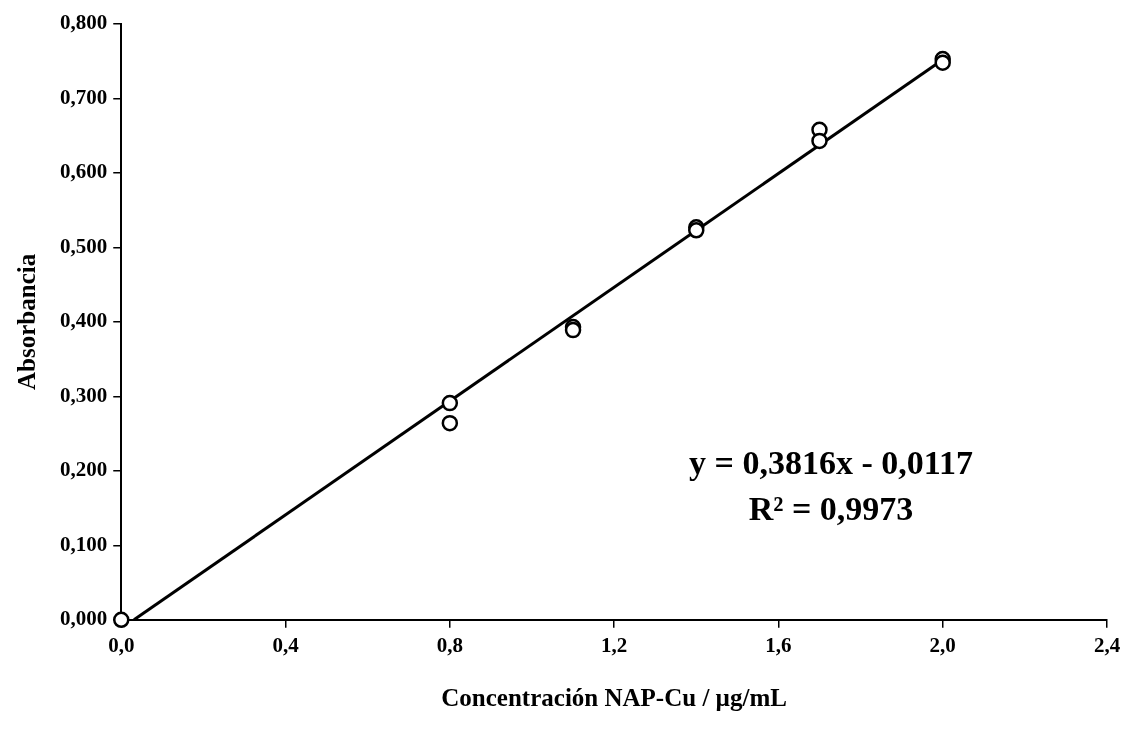 The width and height of the screenshot is (1147, 731). What do you see at coordinates (84, 171) in the screenshot?
I see `y-tick-label: 0,600` at bounding box center [84, 171].